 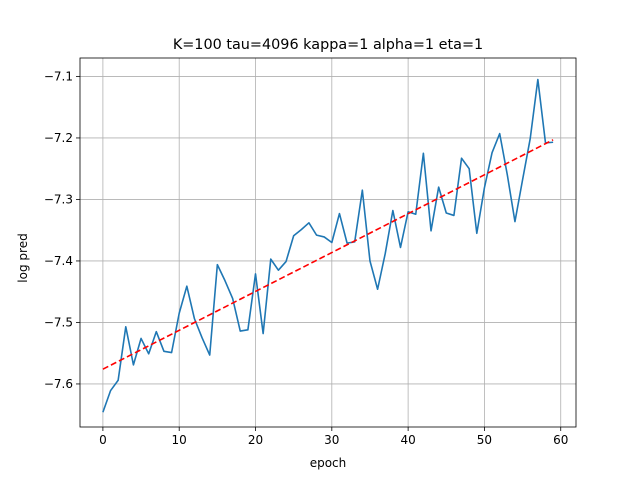 What do you see at coordinates (331, 440) in the screenshot?
I see `x-tick-label: 30` at bounding box center [331, 440].